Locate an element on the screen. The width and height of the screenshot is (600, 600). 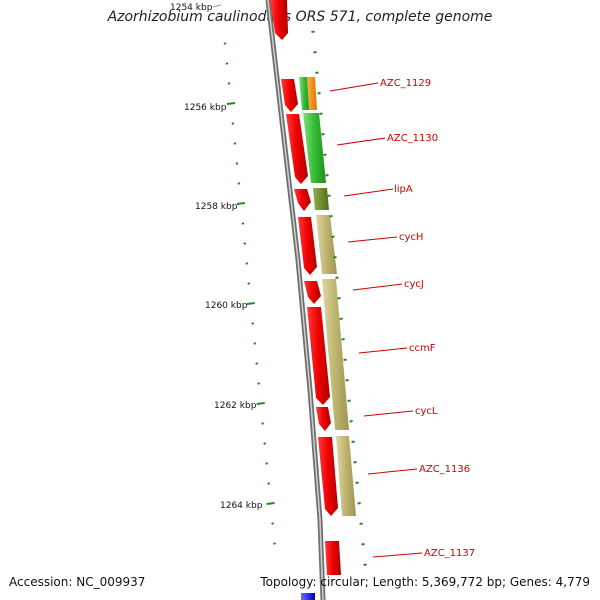
kbp-tick-marks is located at coordinates (250, 293).